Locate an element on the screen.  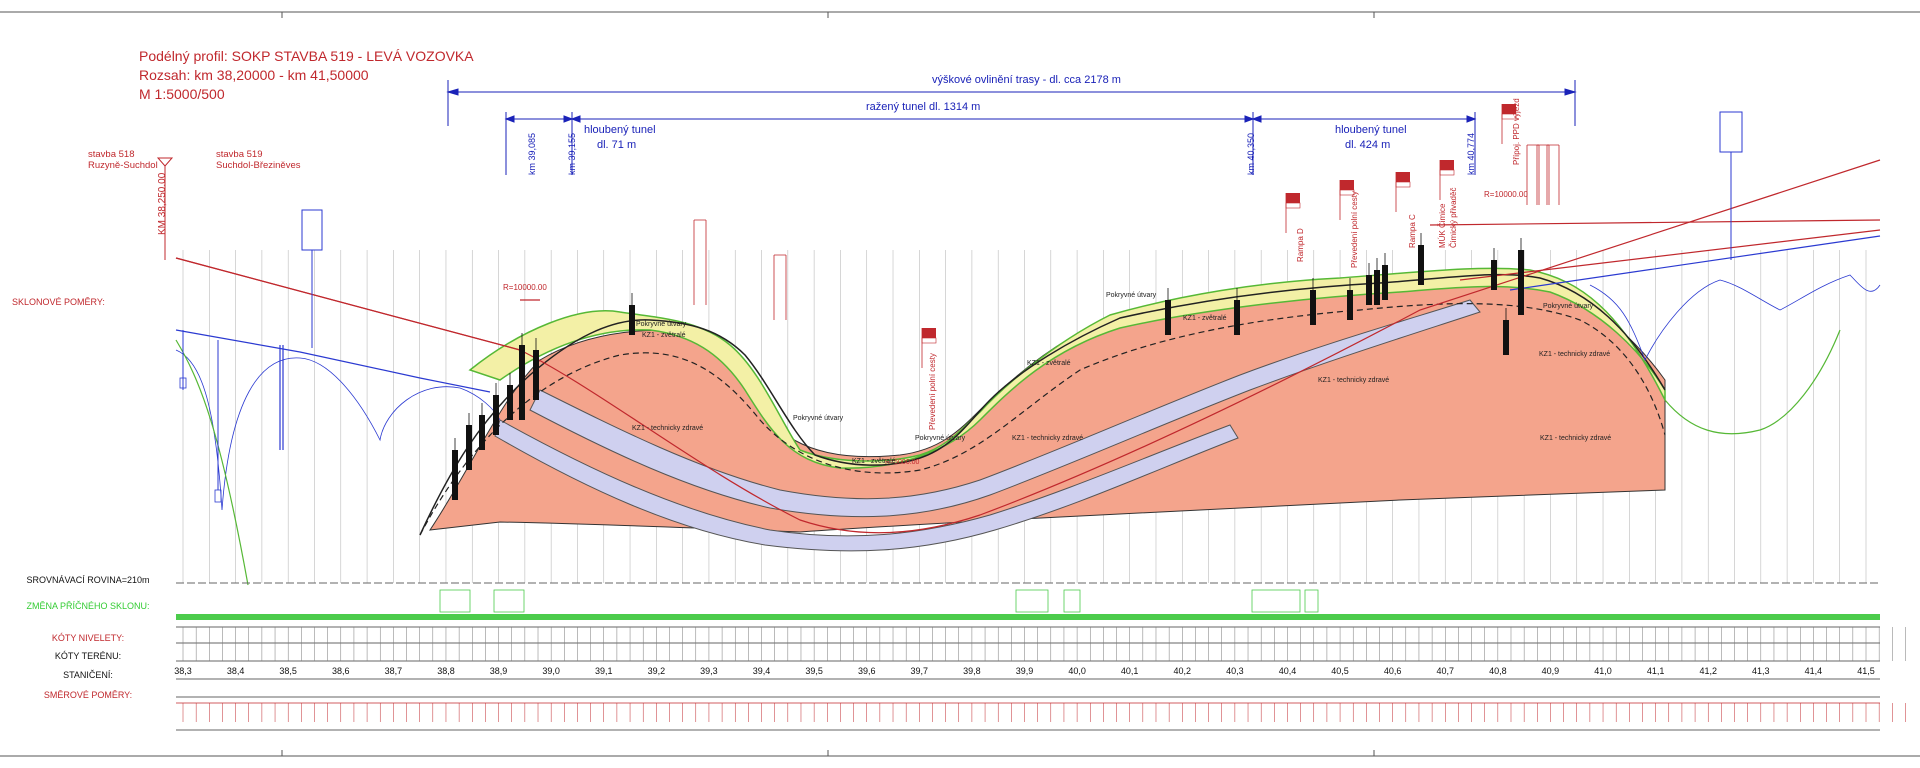
radius-tunnel-label: R=5000.00 is located at coordinates (902, 462).